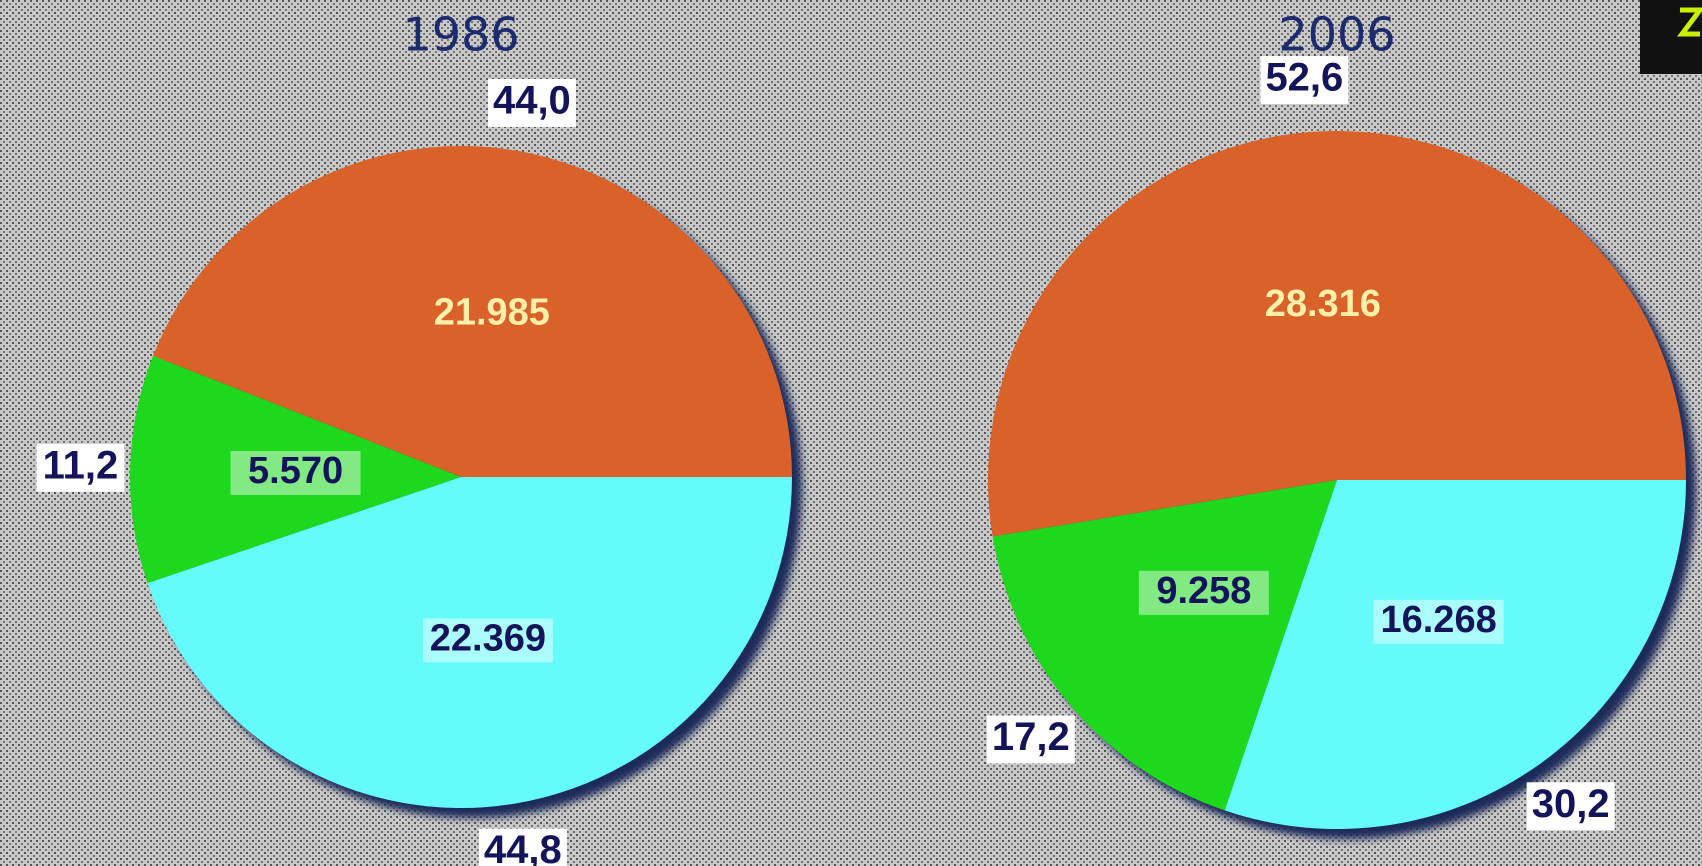  I want to click on logo-mark, so click(1689, 22).